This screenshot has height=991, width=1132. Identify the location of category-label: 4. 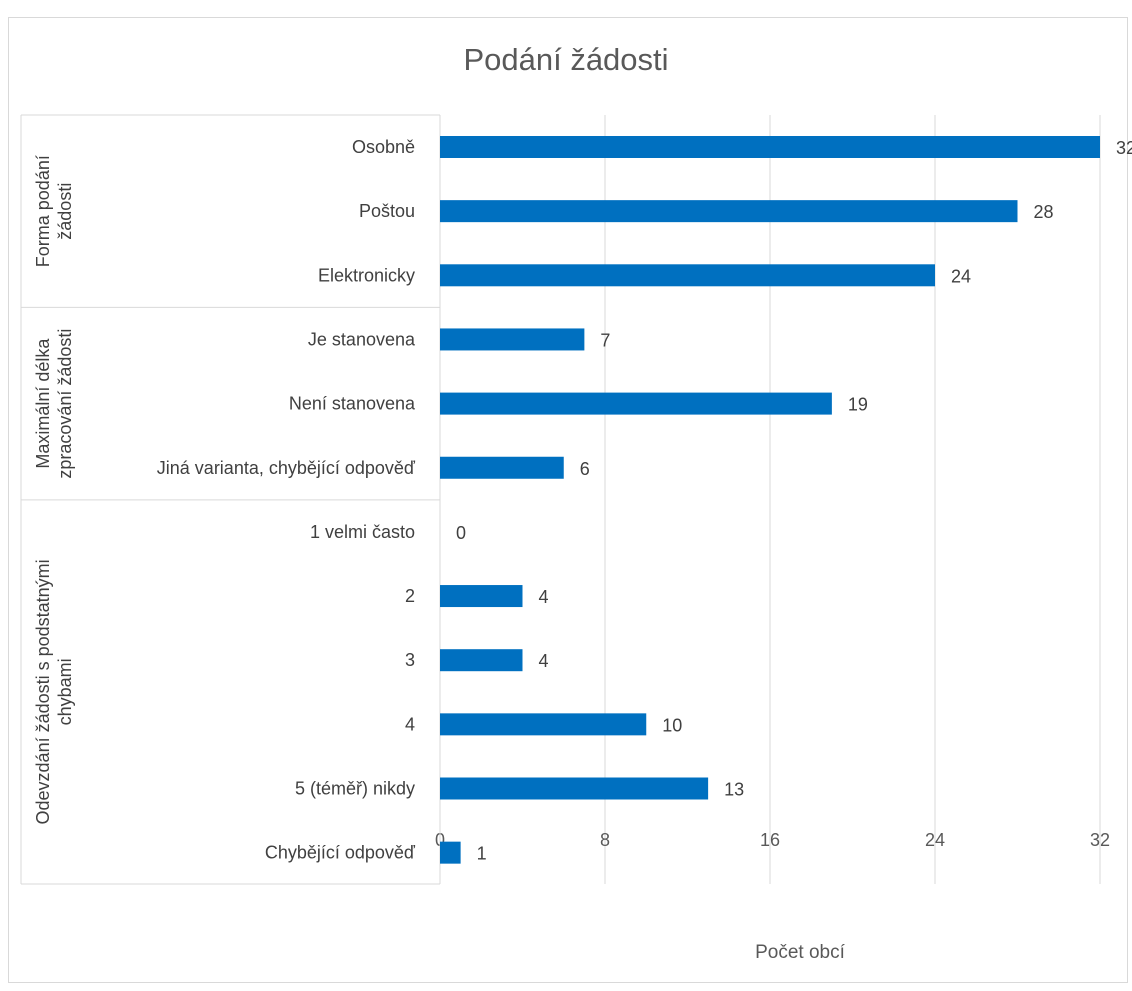
(410, 724).